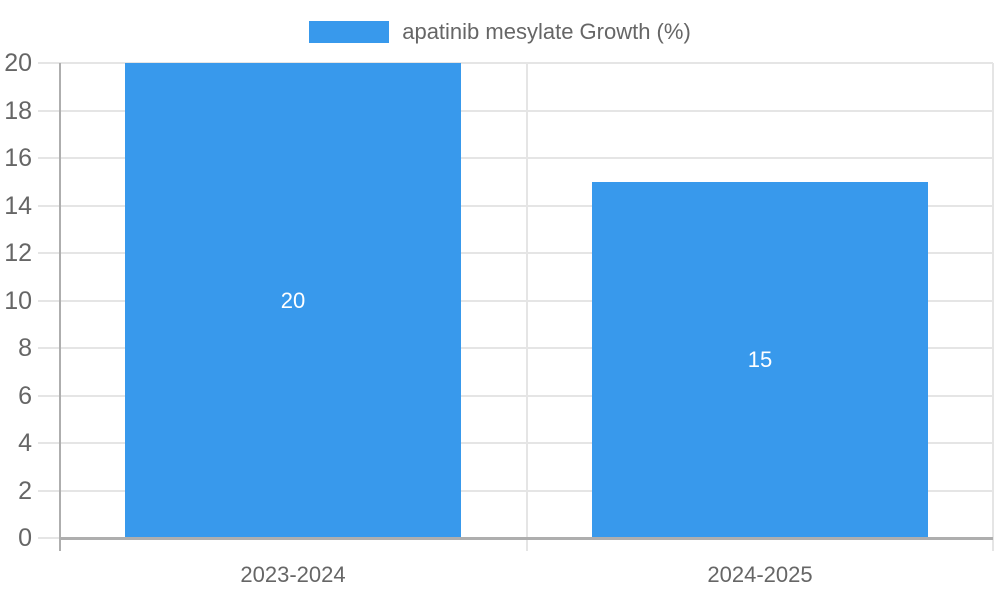 The image size is (1000, 600). Describe the element at coordinates (60, 307) in the screenshot. I see `y-axis-line` at that location.